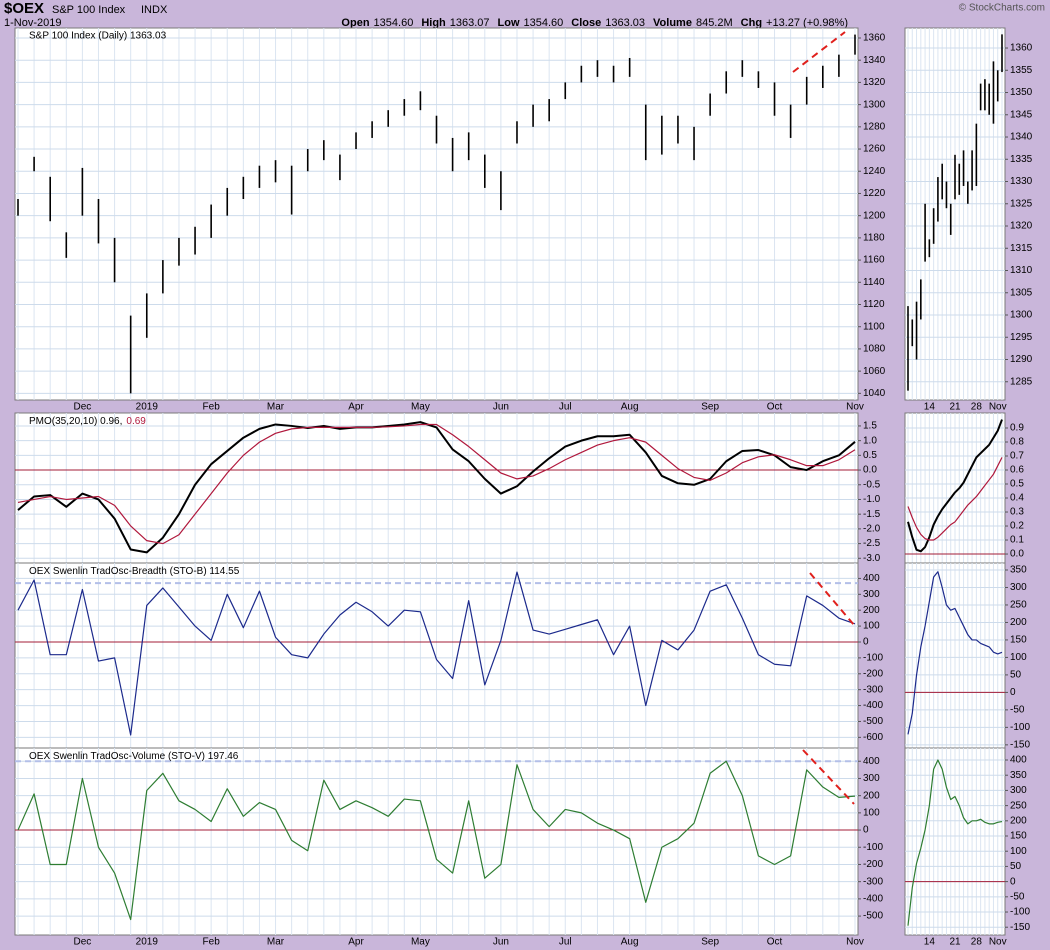  I want to click on y-tick-label: 1340, so click(874, 60).